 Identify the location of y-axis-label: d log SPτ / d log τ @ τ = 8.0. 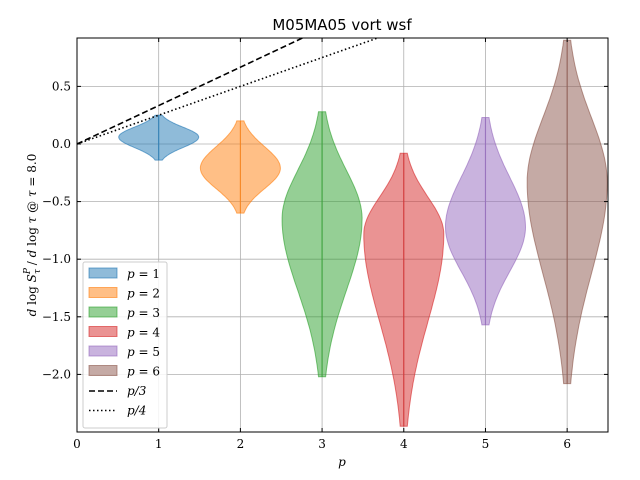
(33, 235).